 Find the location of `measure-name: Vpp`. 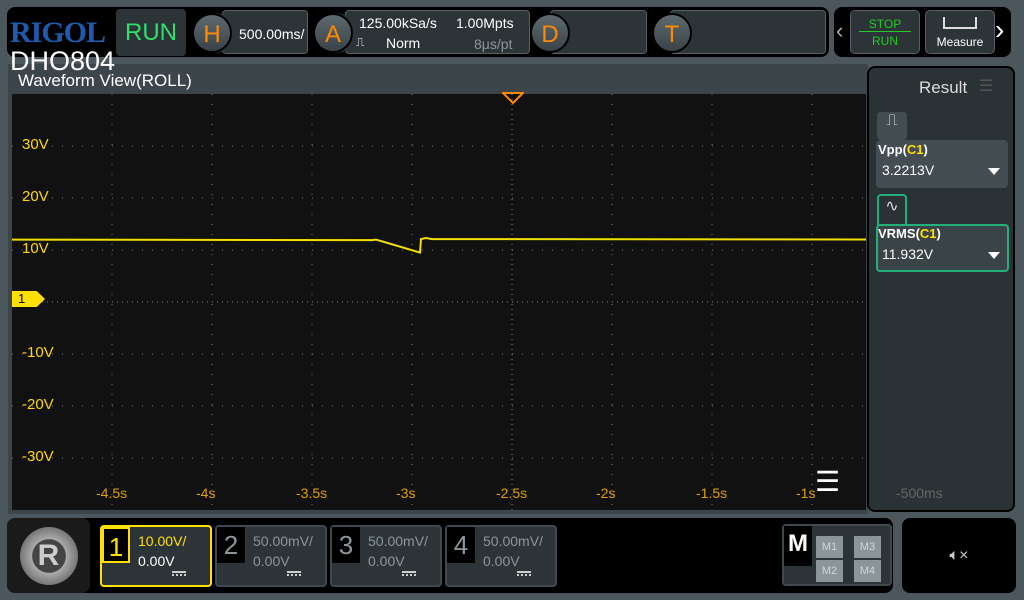

measure-name: Vpp is located at coordinates (890, 149).